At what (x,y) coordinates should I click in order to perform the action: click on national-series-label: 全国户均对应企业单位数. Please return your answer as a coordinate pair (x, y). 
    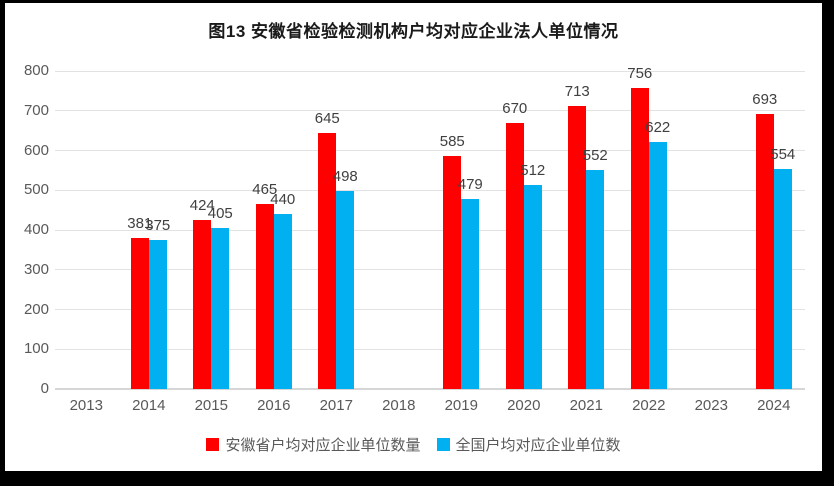
    Looking at the image, I should click on (538, 445).